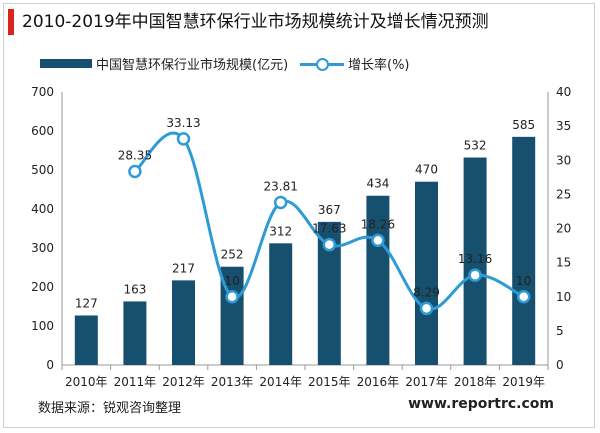 Image resolution: width=600 pixels, height=433 pixels. What do you see at coordinates (563, 229) in the screenshot?
I see `y-right-tick-label: 20` at bounding box center [563, 229].